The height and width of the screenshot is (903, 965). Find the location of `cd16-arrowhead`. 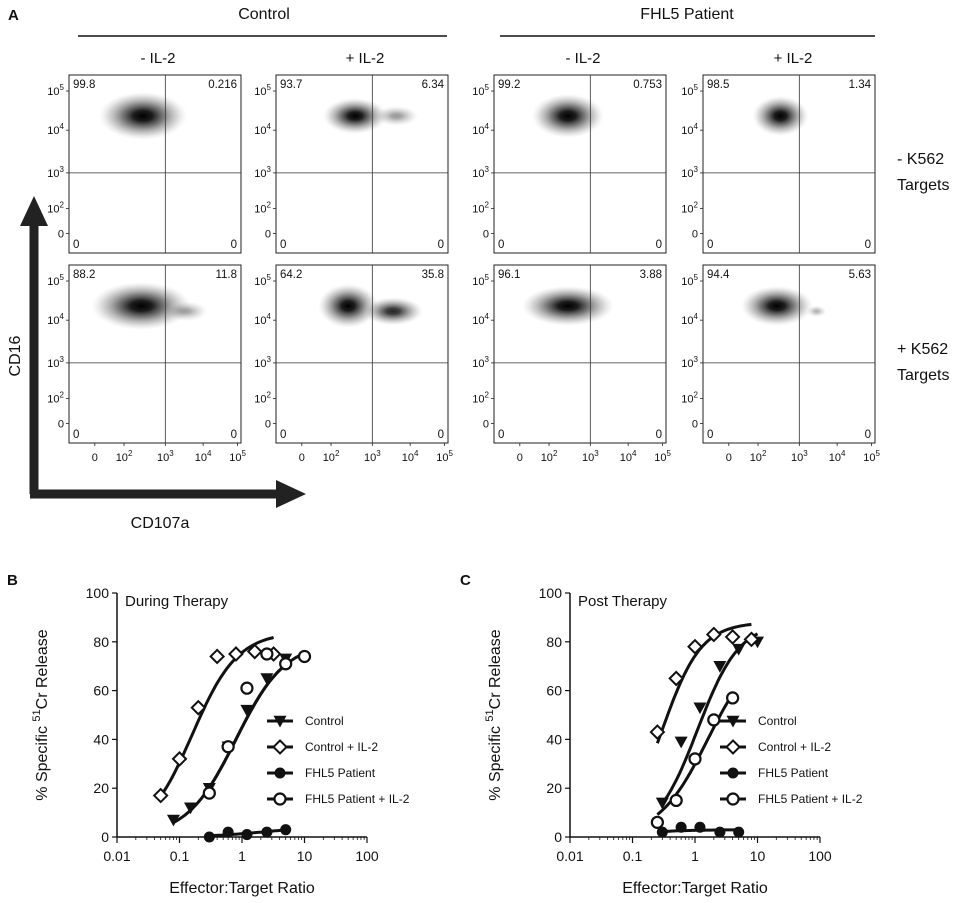

cd16-arrowhead is located at coordinates (34, 211).